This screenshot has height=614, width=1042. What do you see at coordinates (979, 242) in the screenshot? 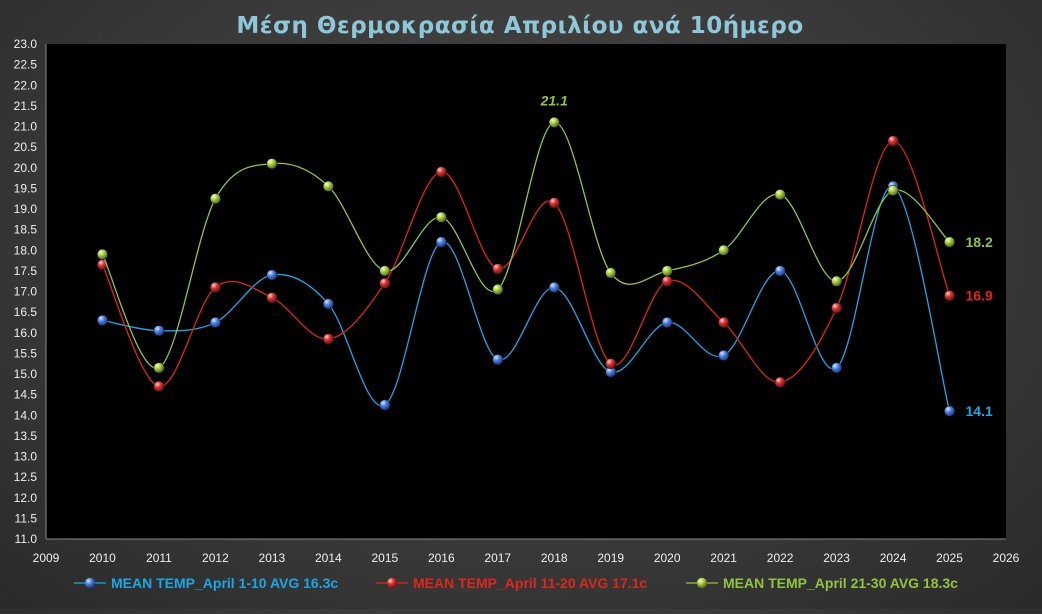
I see `series-3-end-label: 18.2` at bounding box center [979, 242].